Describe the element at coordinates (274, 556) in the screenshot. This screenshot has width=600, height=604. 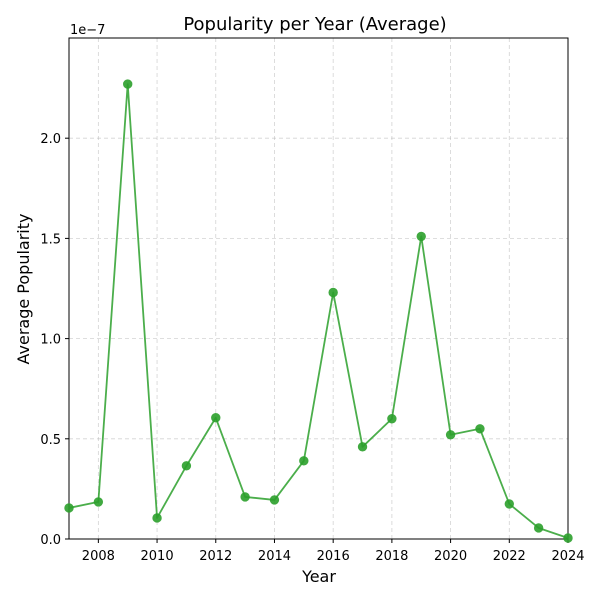
I see `x-tick-label: 2014` at that location.